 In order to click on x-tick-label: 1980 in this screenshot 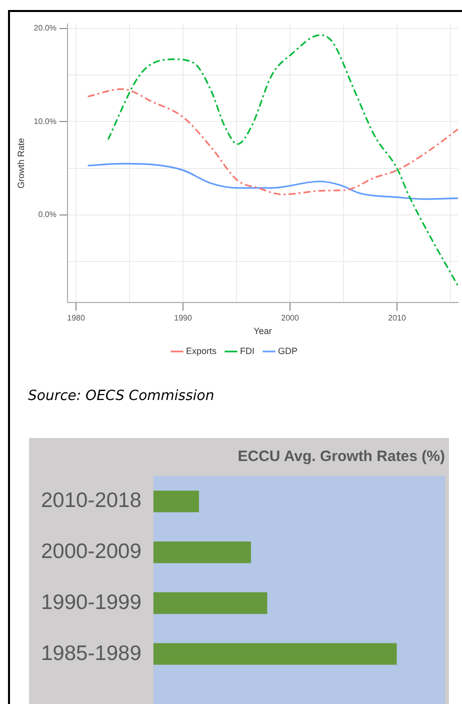, I will do `click(76, 318)`.